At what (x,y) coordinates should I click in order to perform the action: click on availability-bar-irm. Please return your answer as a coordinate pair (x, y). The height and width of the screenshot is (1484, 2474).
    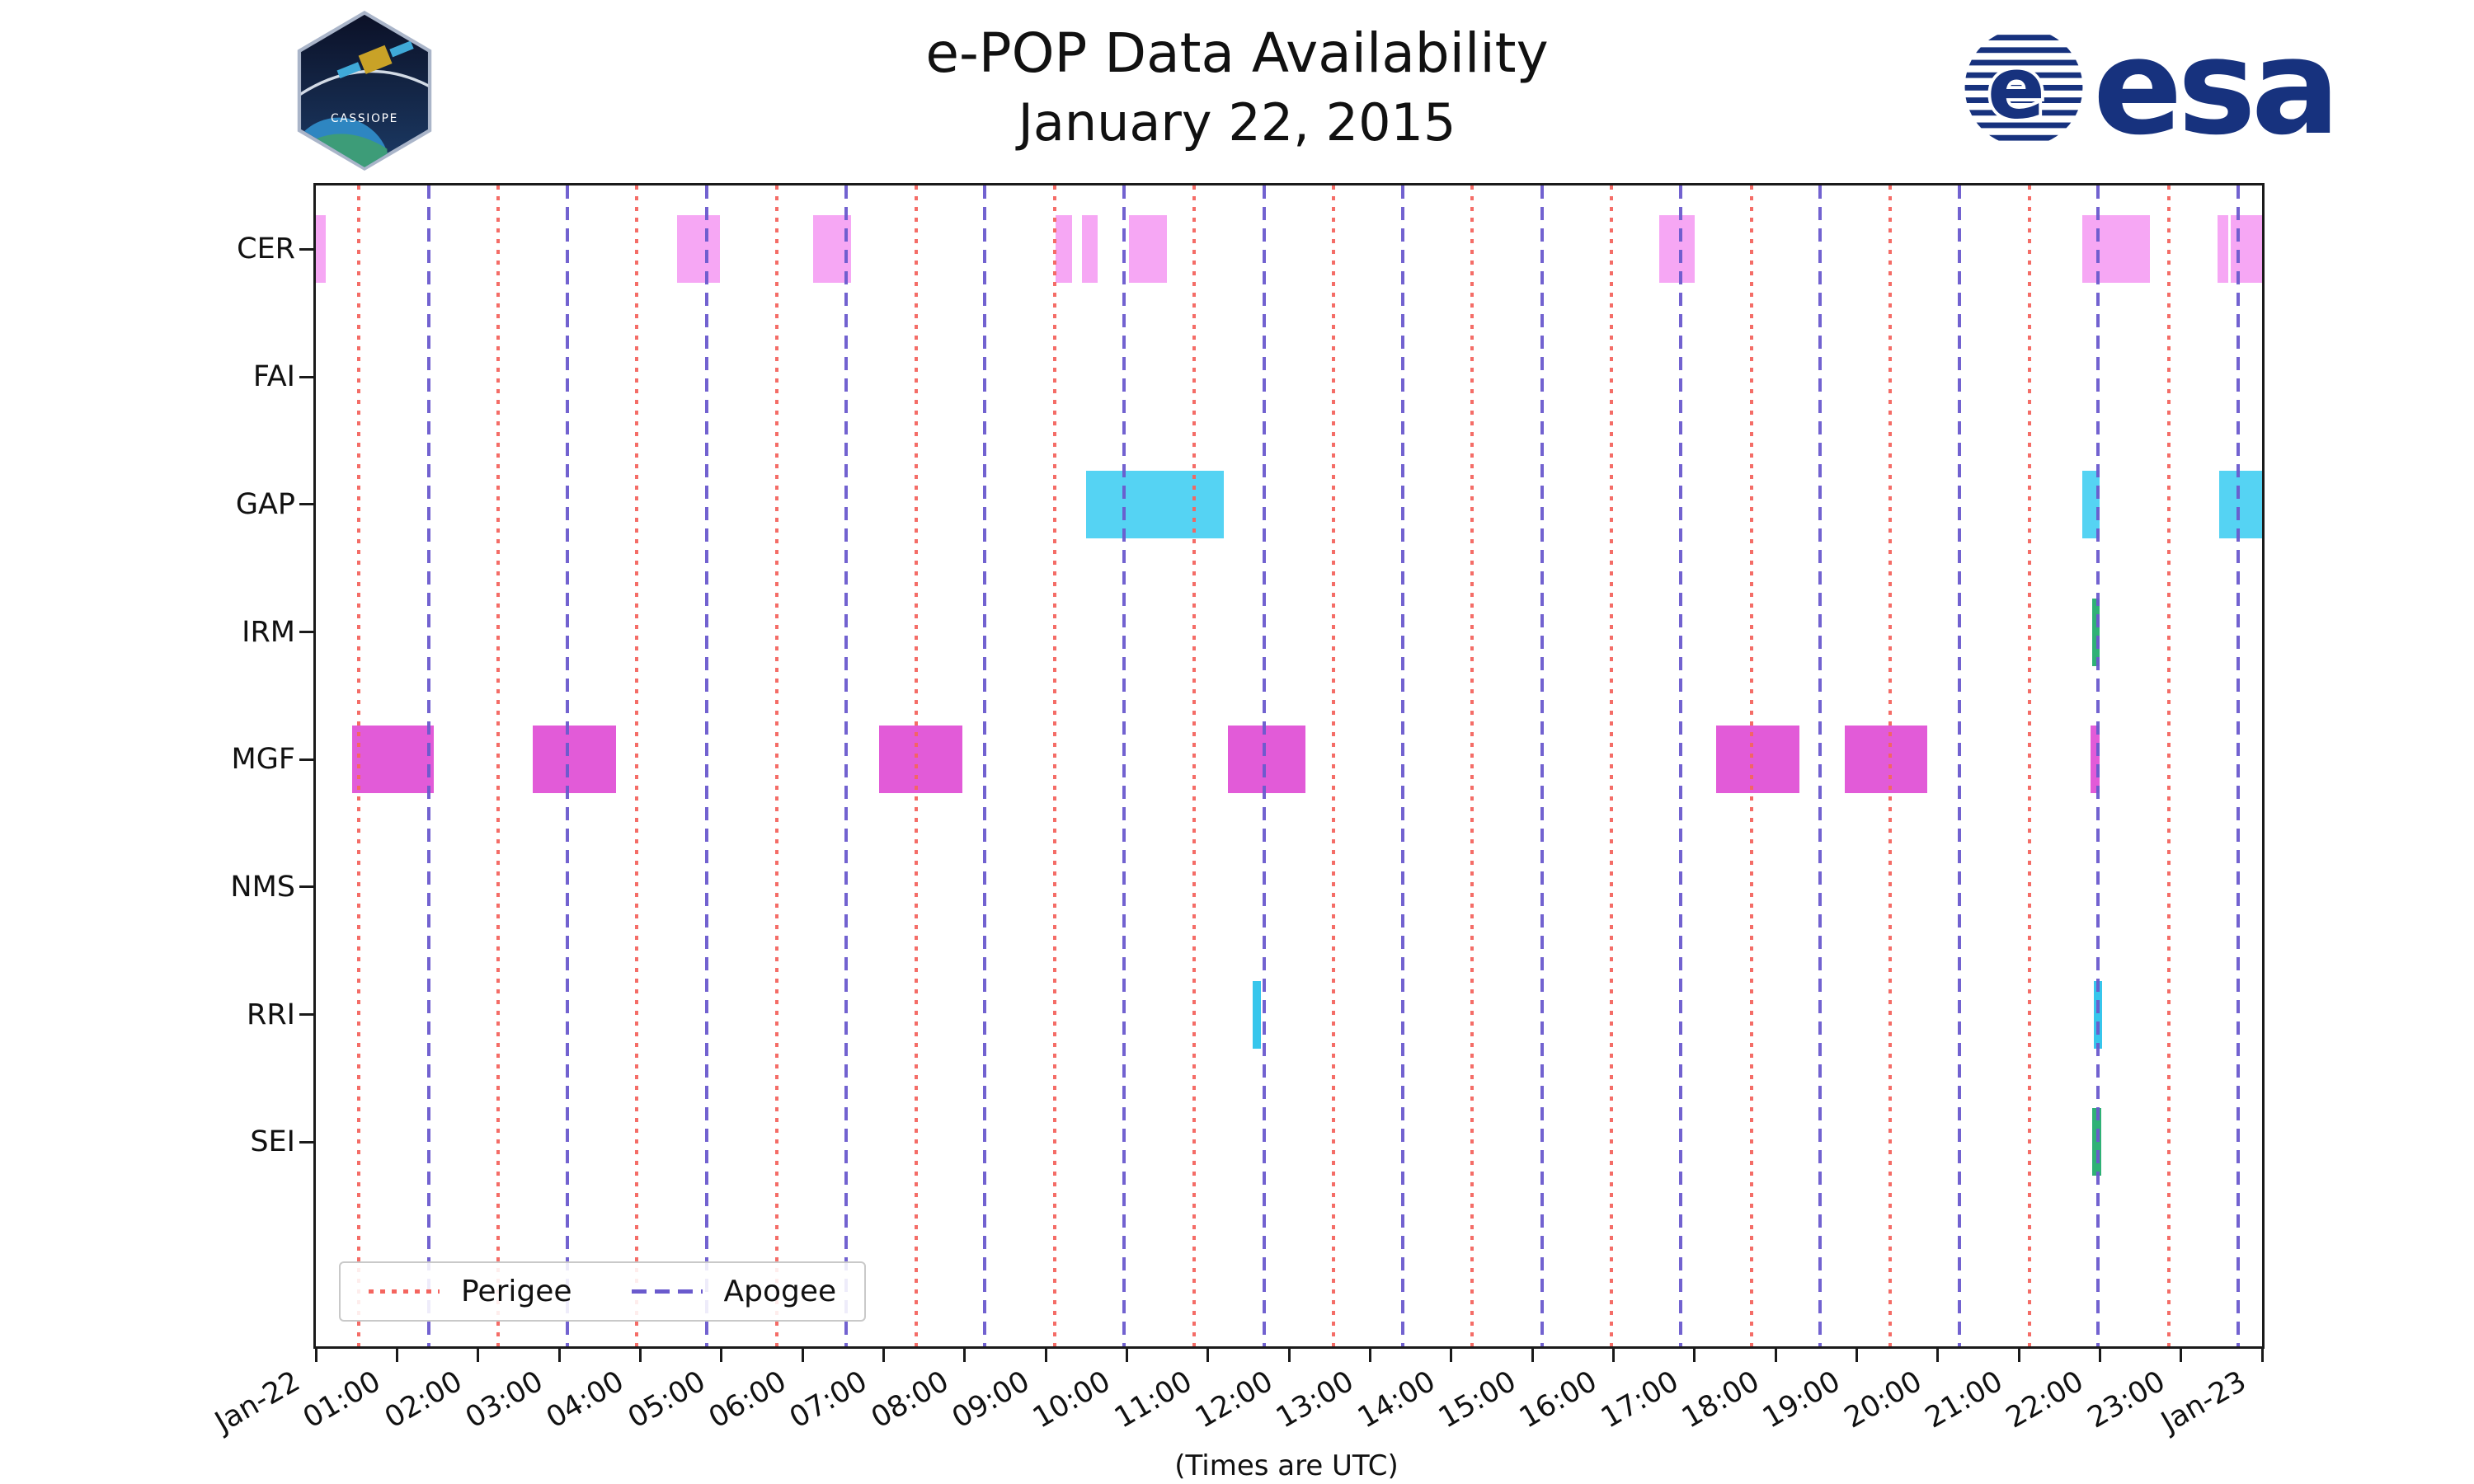
    Looking at the image, I should click on (2095, 632).